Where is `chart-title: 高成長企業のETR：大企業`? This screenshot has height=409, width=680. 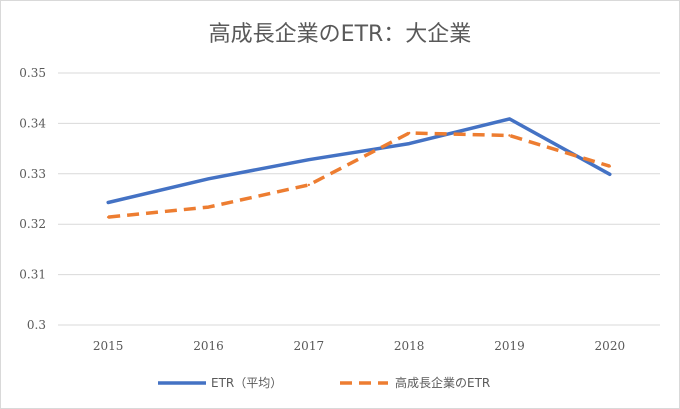 chart-title: 高成長企業のETR：大企業 is located at coordinates (340, 34).